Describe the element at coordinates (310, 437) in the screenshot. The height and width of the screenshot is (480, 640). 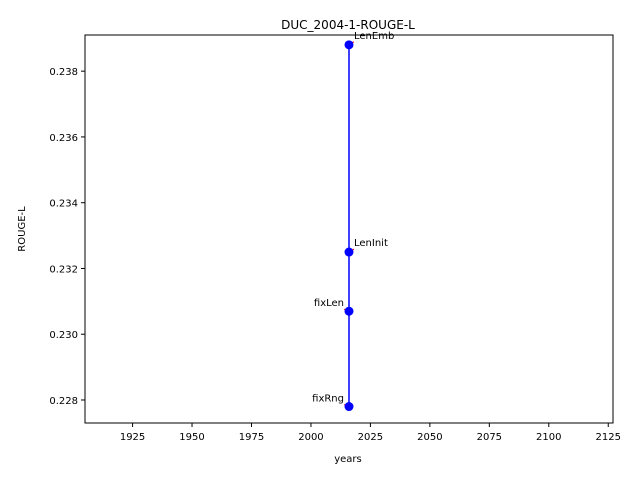
I see `x-tick-label: 2000` at that location.